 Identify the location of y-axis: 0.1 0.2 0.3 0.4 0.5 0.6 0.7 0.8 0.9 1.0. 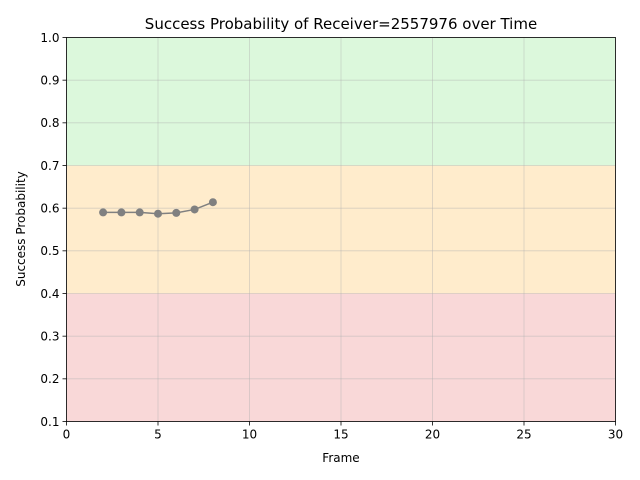
(53, 230).